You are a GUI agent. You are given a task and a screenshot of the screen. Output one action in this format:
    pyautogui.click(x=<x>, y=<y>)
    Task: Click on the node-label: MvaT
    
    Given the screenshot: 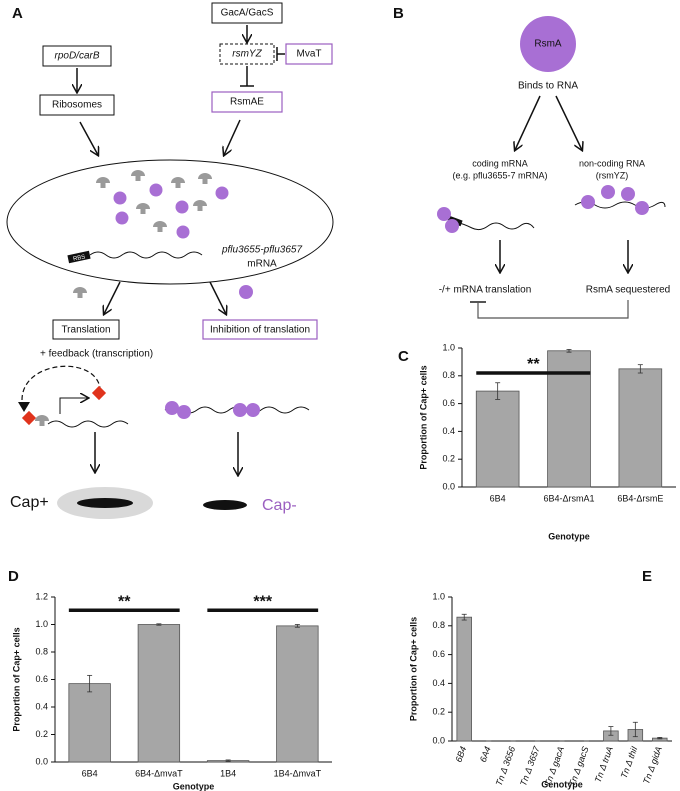 What is the action you would take?
    pyautogui.click(x=309, y=54)
    